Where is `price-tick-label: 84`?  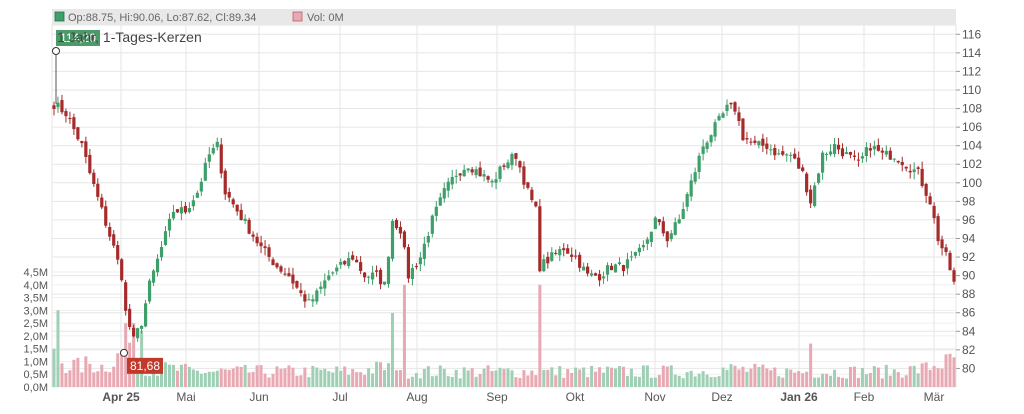 price-tick-label: 84 is located at coordinates (969, 331).